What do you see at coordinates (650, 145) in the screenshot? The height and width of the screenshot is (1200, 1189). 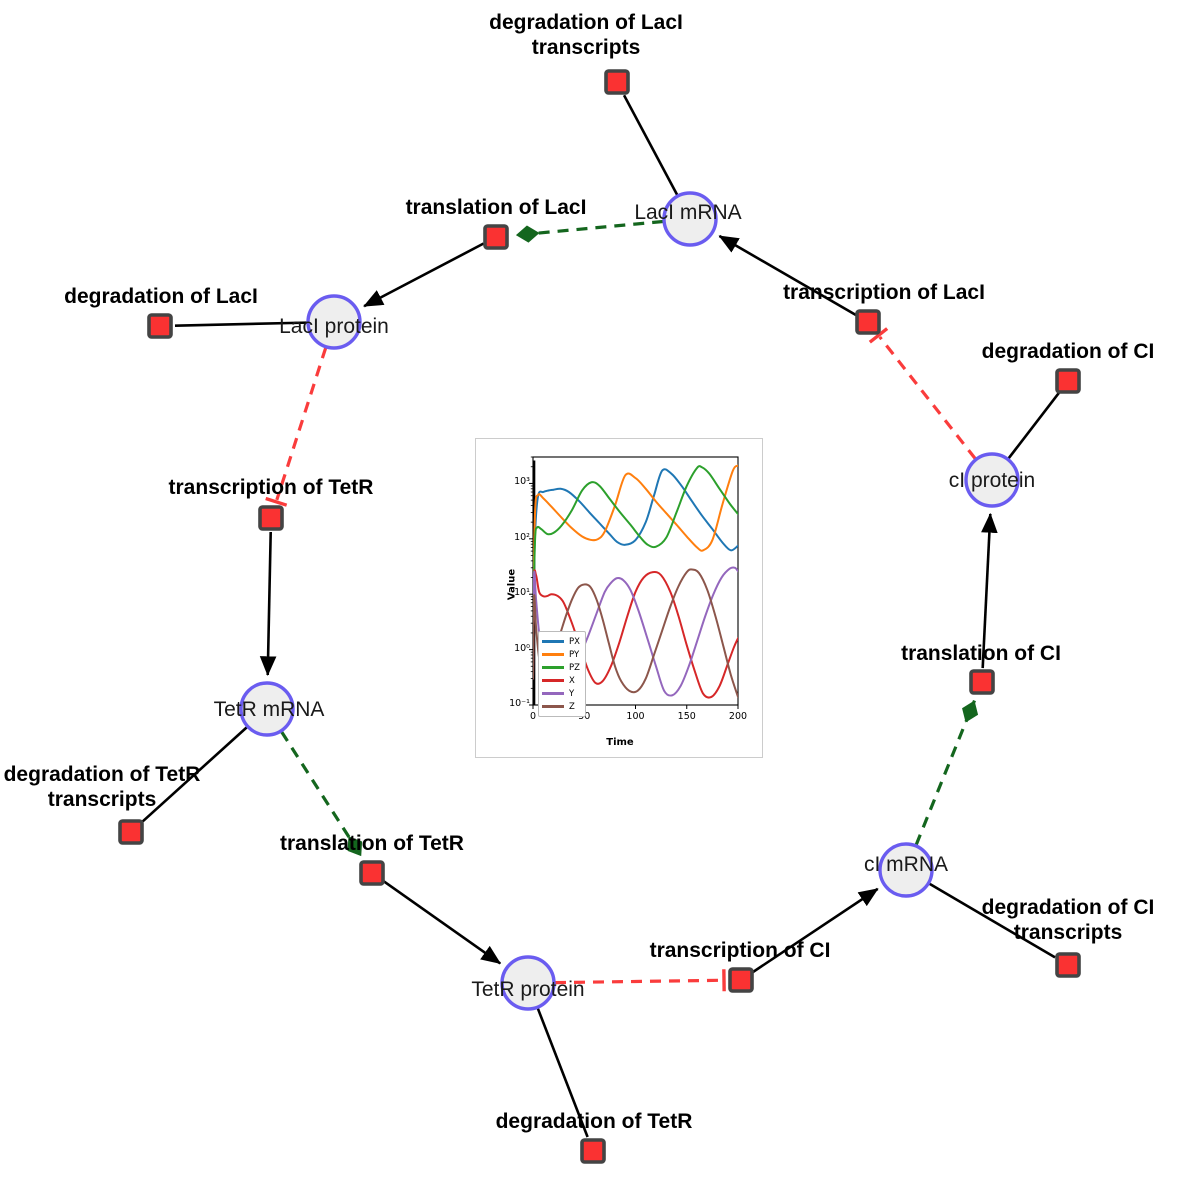 I see `edge-e1` at bounding box center [650, 145].